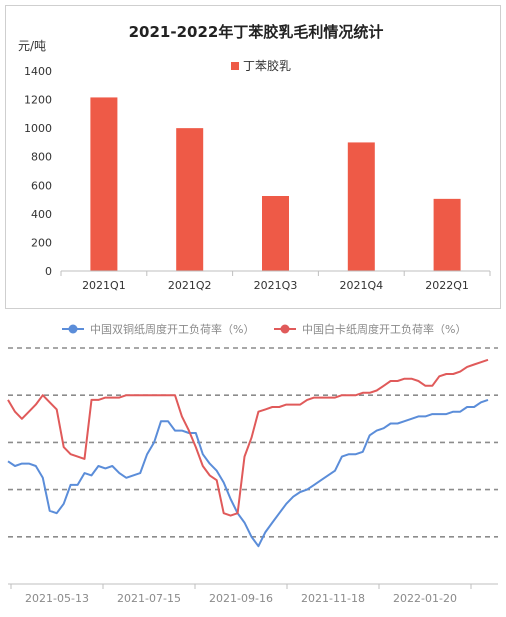 The image size is (506, 617). What do you see at coordinates (333, 598) in the screenshot?
I see `x-tick-label: 2021-11-18` at bounding box center [333, 598].